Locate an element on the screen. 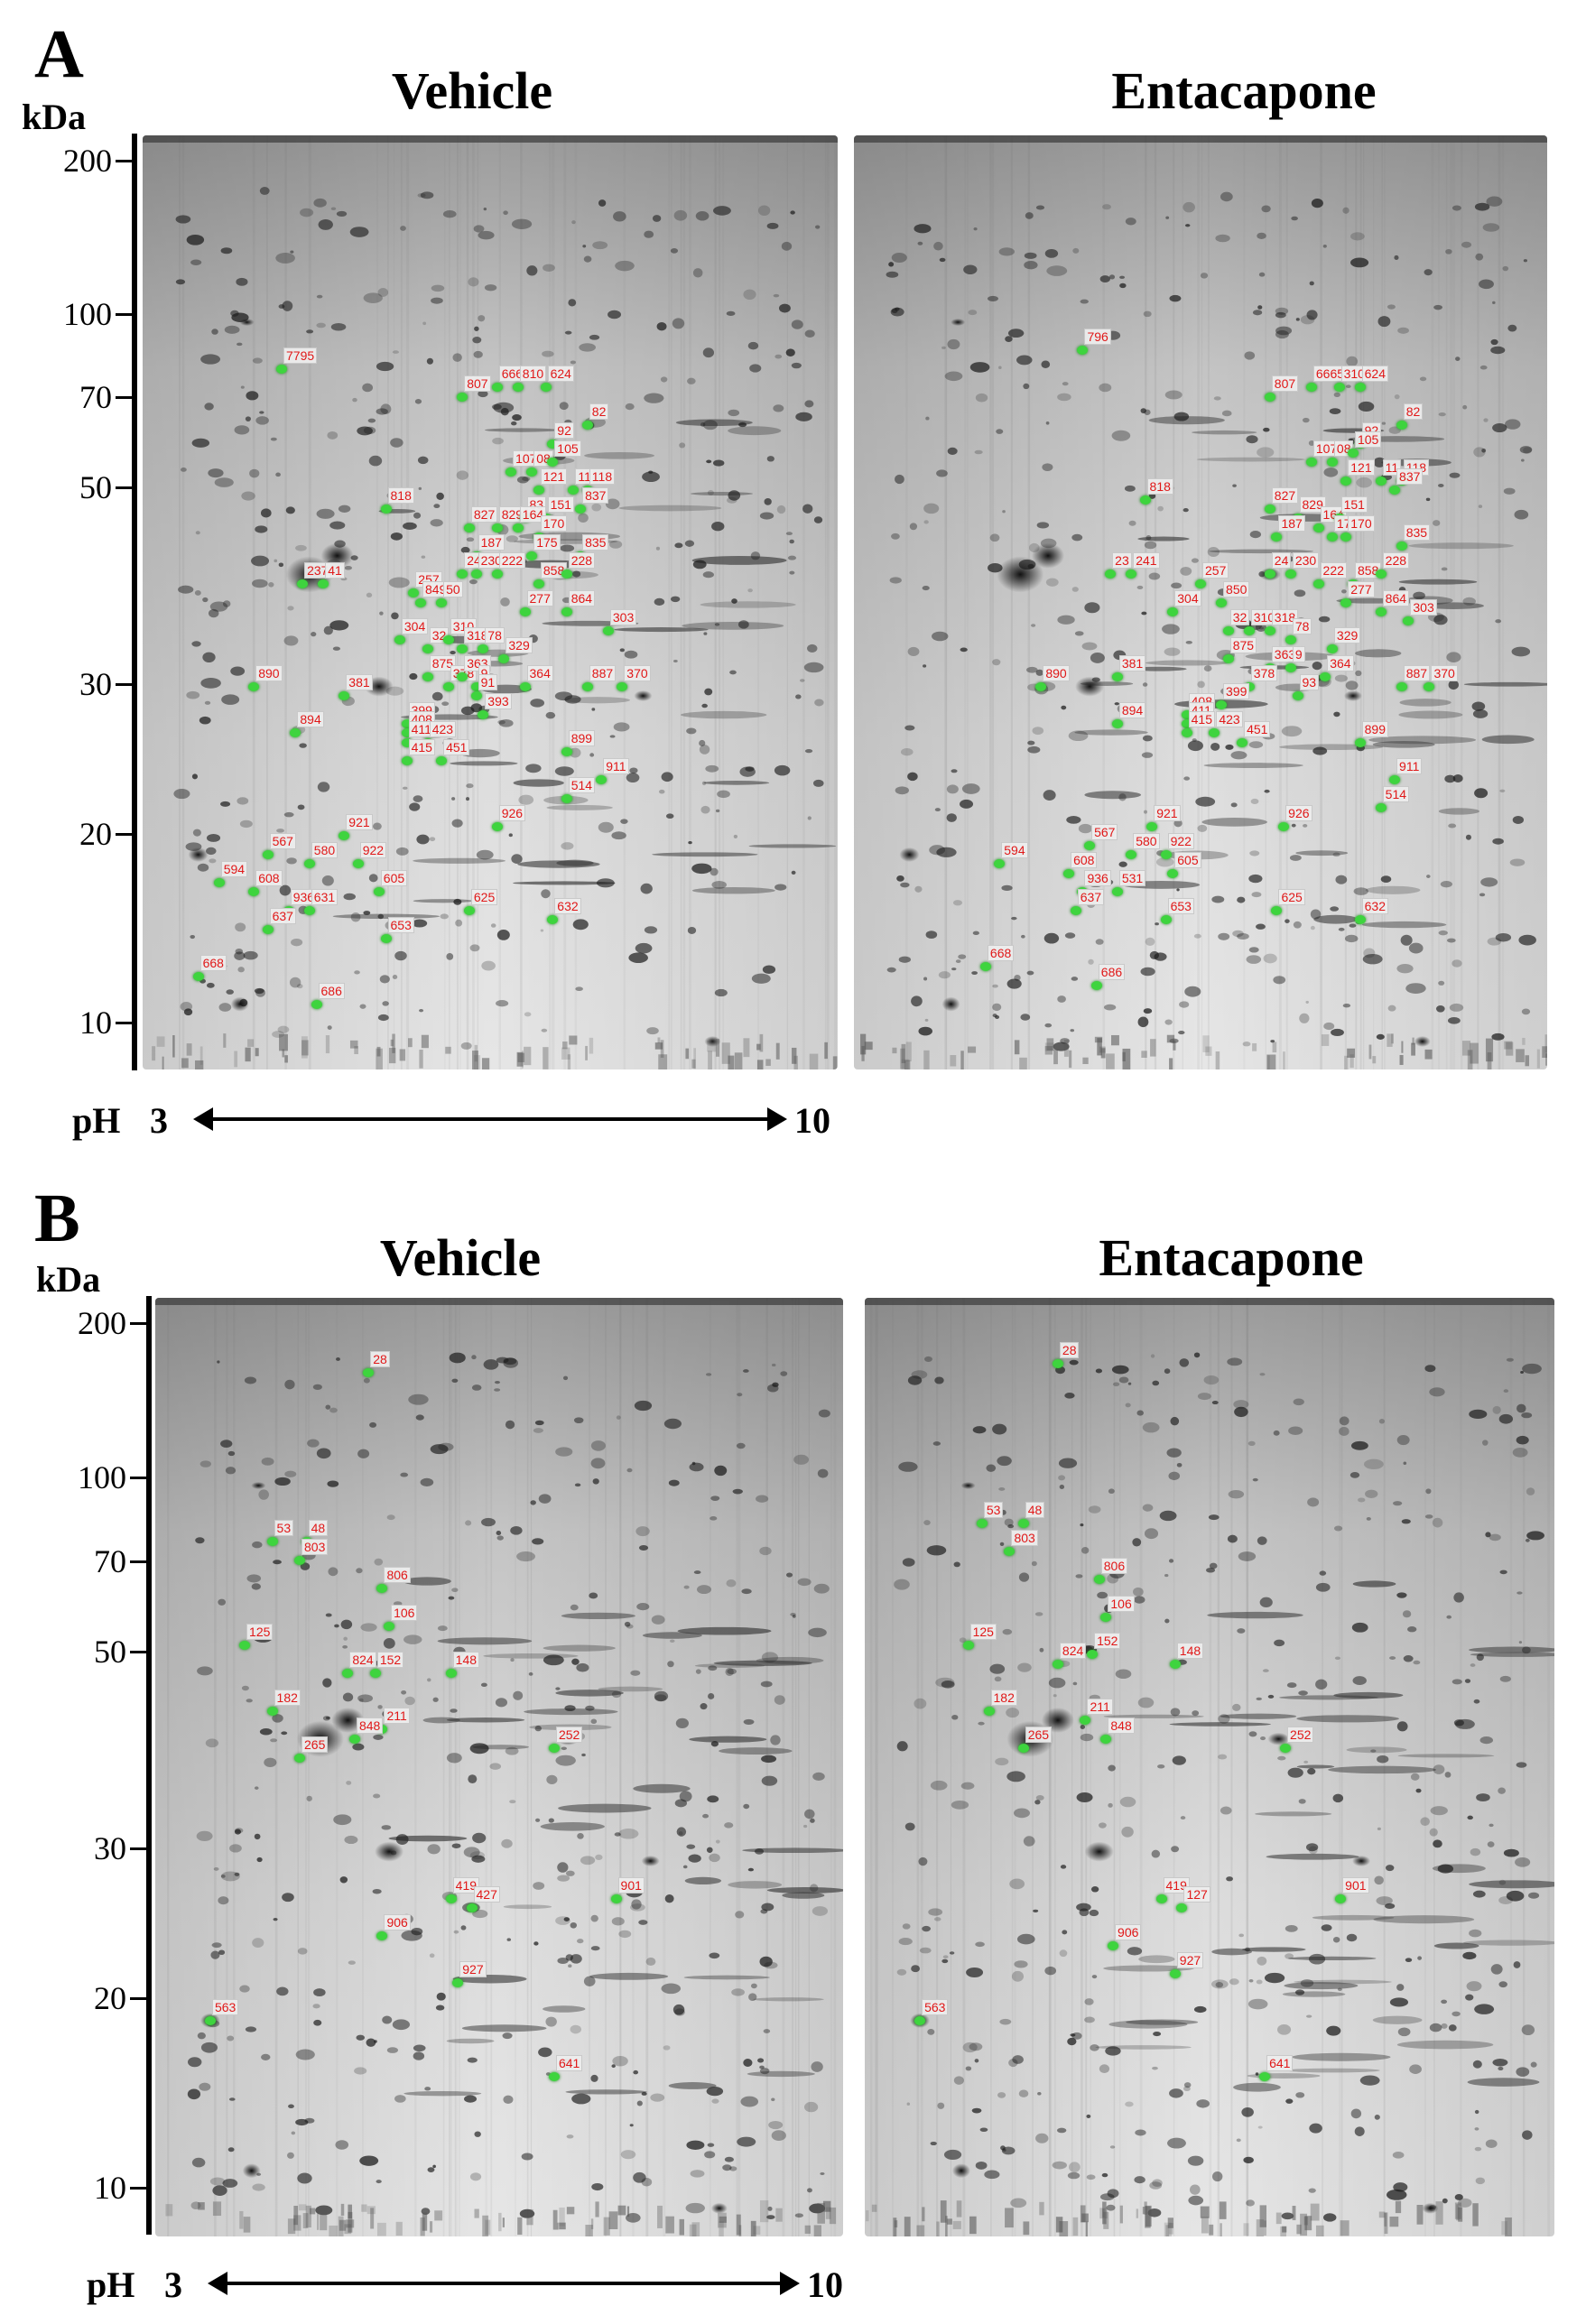  gel-top-band is located at coordinates (499, 1301).